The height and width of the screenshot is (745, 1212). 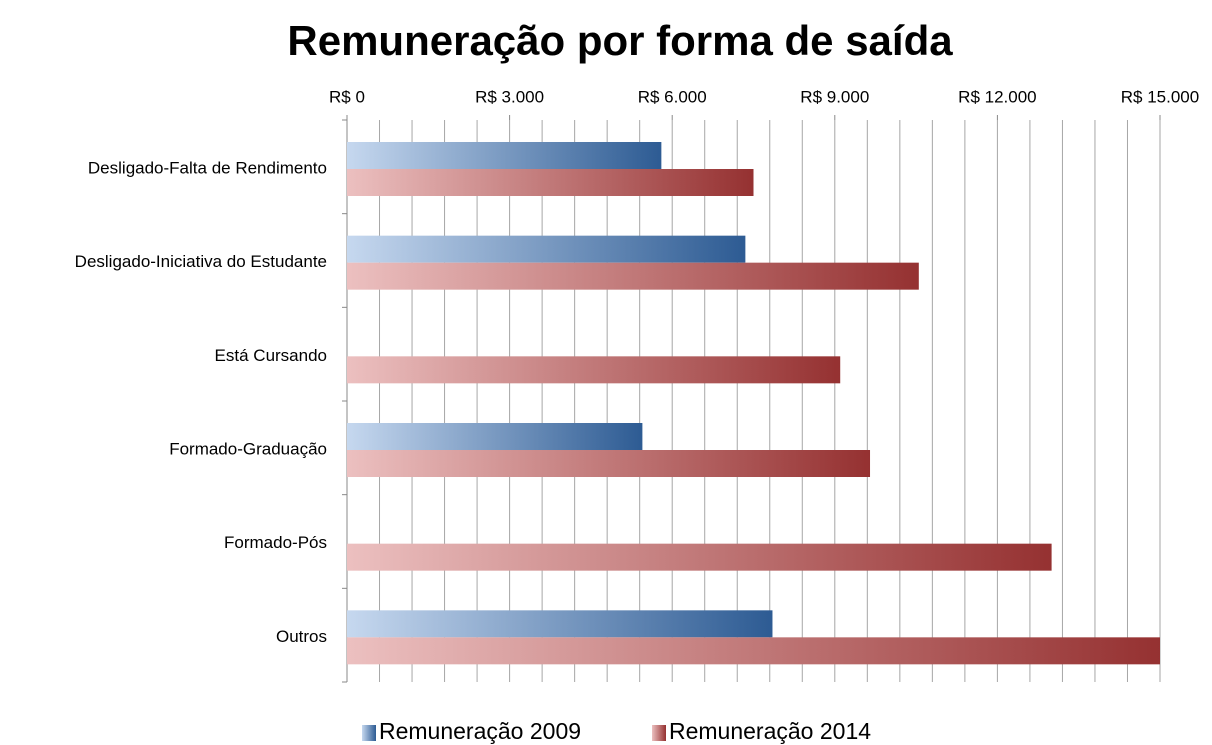 What do you see at coordinates (480, 731) in the screenshot?
I see `legend-label: Remuneração 2009` at bounding box center [480, 731].